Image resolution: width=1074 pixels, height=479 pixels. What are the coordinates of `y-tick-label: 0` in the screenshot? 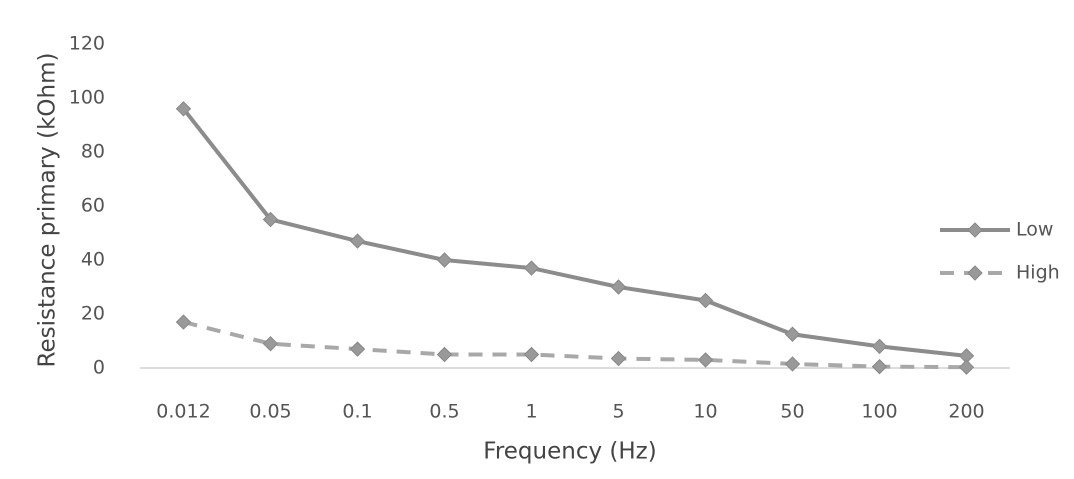 It's located at (99, 368).